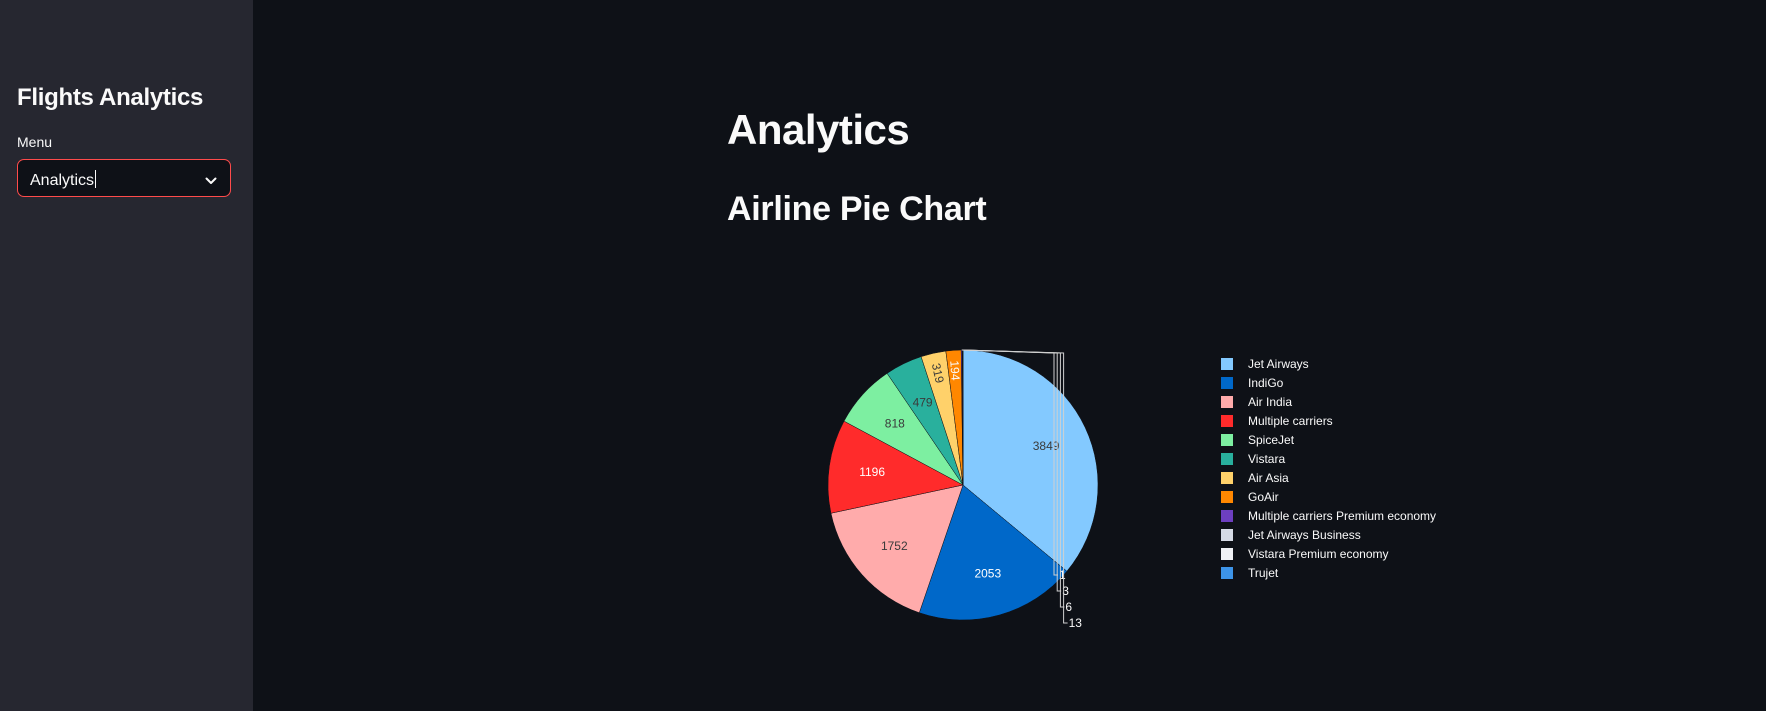  Describe the element at coordinates (1263, 573) in the screenshot. I see `legend-label: Trujet` at that location.